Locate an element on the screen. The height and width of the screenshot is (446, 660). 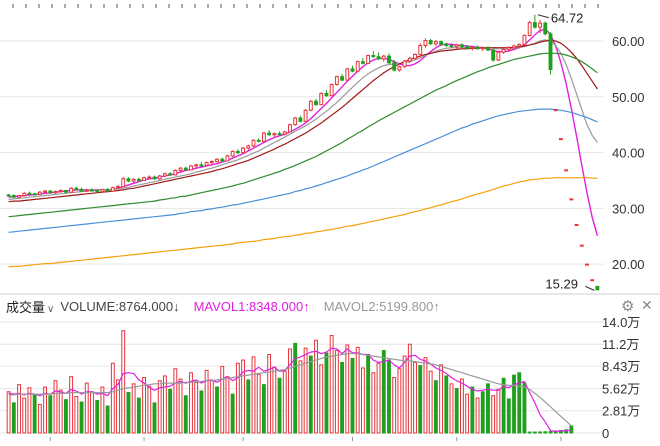
indicator-name: 成交量 is located at coordinates (26, 307).